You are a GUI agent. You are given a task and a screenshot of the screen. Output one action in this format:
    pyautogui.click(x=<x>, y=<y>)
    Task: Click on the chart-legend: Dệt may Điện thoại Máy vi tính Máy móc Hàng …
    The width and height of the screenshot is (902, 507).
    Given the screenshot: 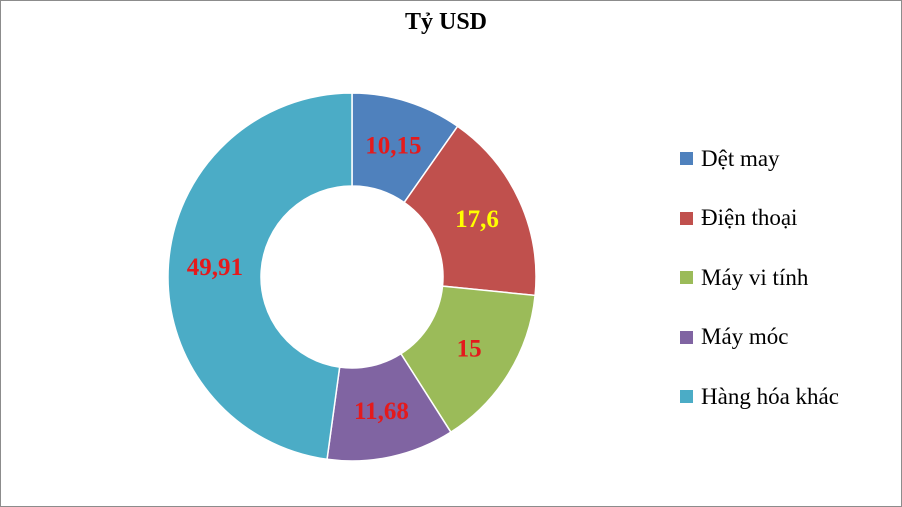 What is the action you would take?
    pyautogui.click(x=787, y=278)
    